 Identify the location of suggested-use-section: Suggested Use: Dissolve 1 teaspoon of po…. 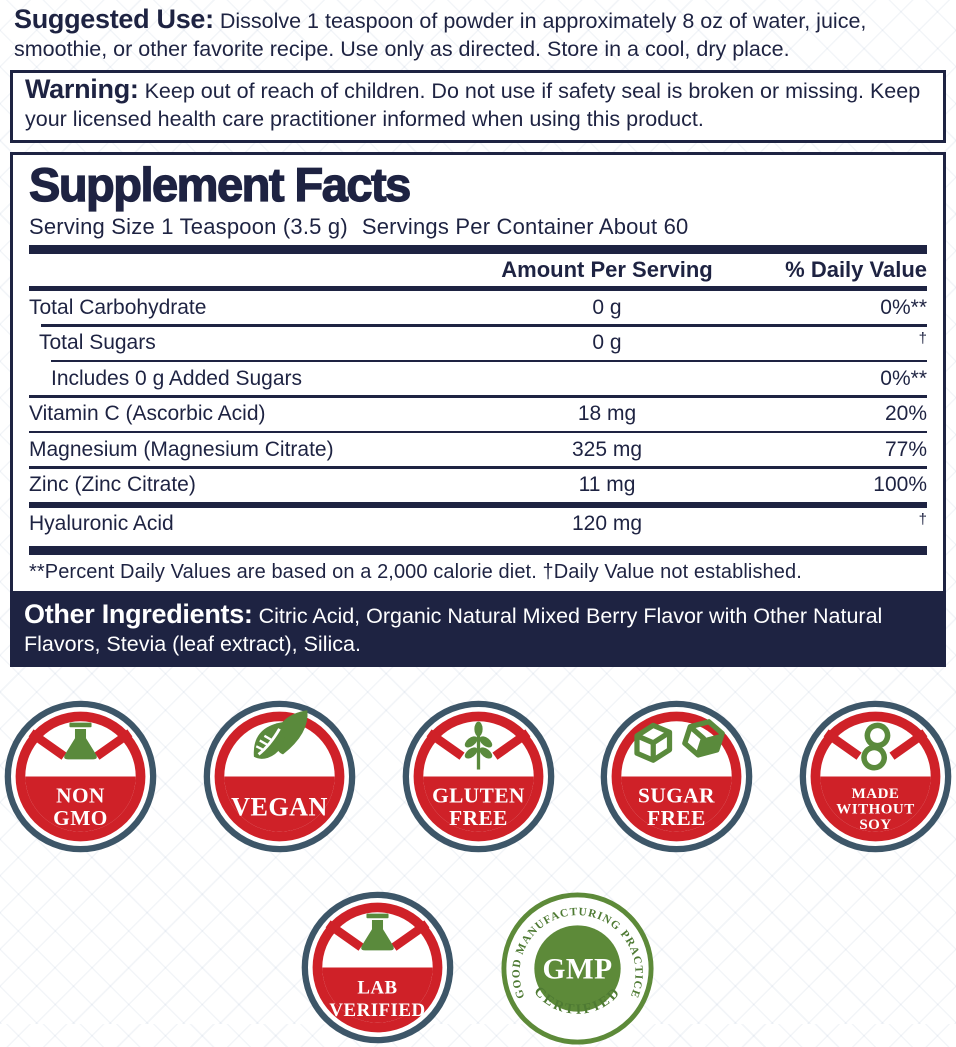
(478, 31).